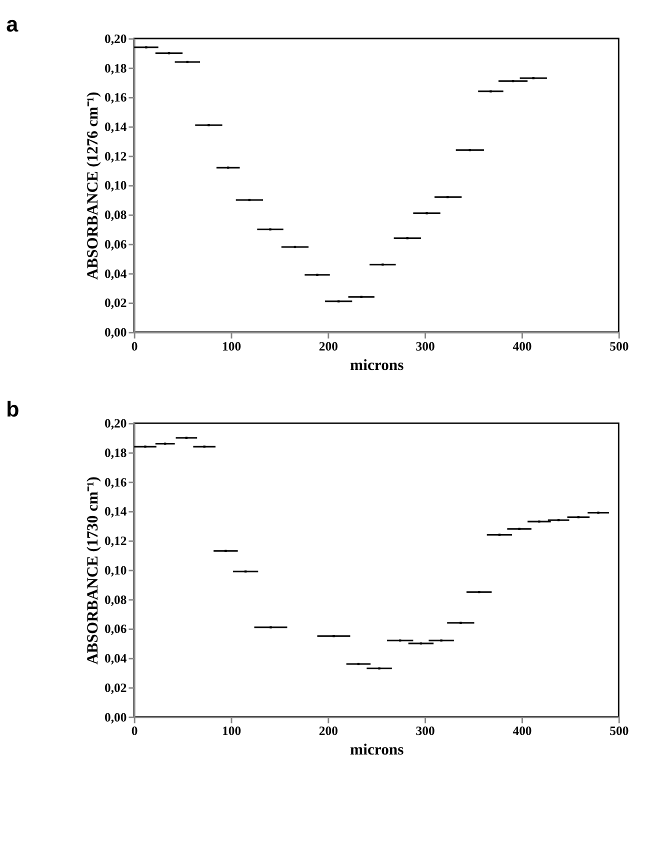 The height and width of the screenshot is (849, 649). I want to click on y-axis-title: ABSORBANCE (1730 cm⁻¹), so click(93, 570).